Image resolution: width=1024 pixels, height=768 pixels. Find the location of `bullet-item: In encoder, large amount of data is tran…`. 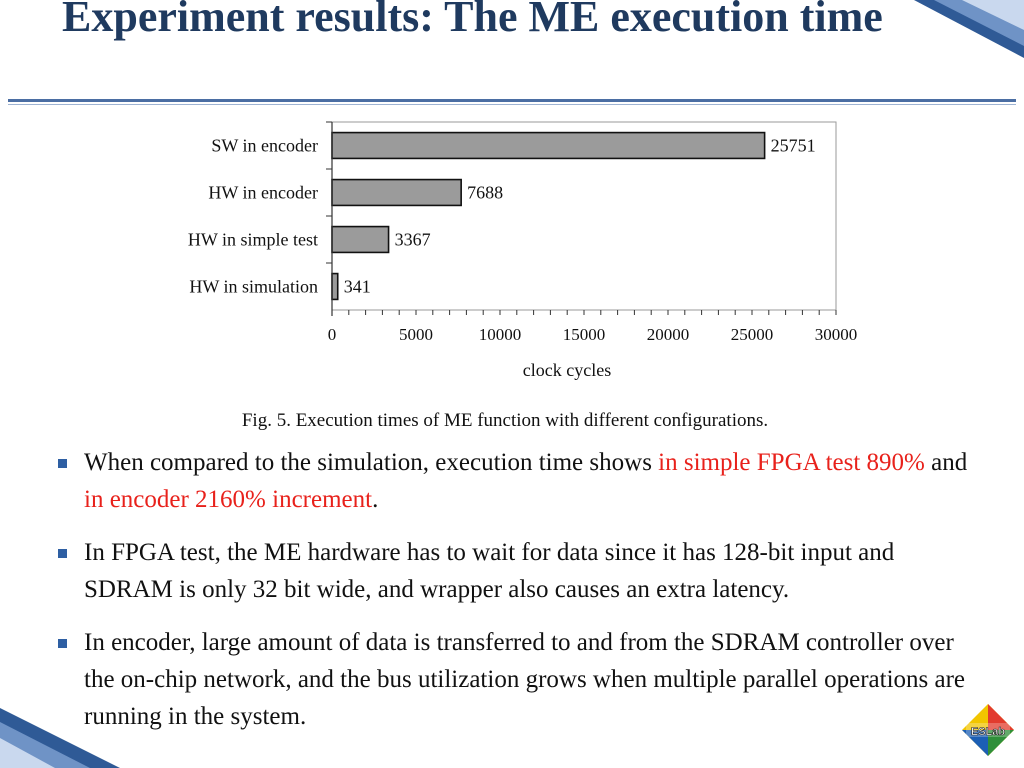

bullet-item: In encoder, large amount of data is tran… is located at coordinates (516, 679).